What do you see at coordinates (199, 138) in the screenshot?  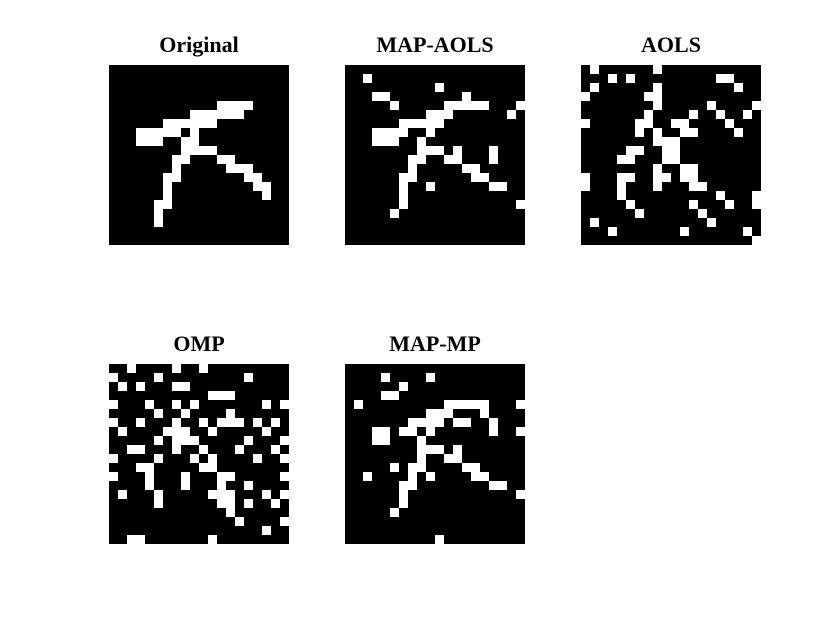 I see `panel-original: Original` at bounding box center [199, 138].